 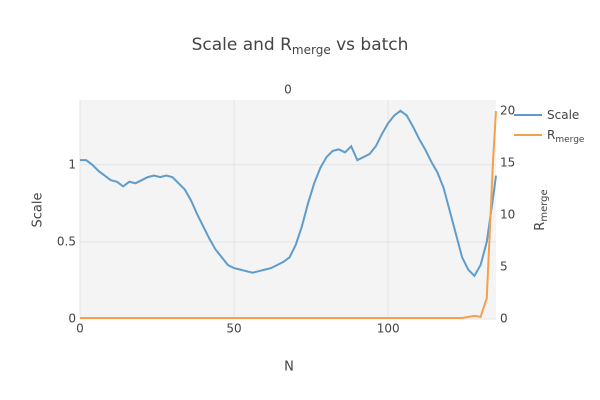 I want to click on legend-label: Scale, so click(x=563, y=115).